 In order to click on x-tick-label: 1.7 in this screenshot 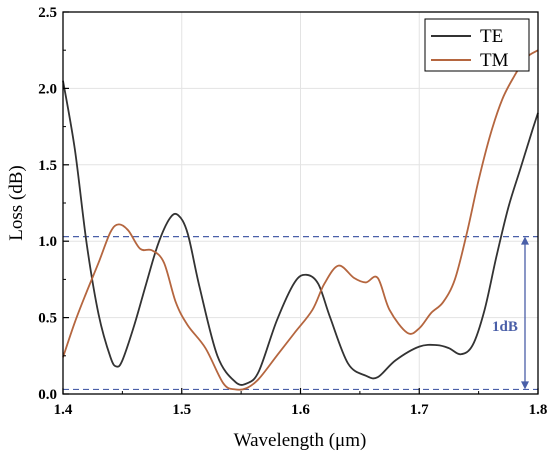, I will do `click(419, 410)`.